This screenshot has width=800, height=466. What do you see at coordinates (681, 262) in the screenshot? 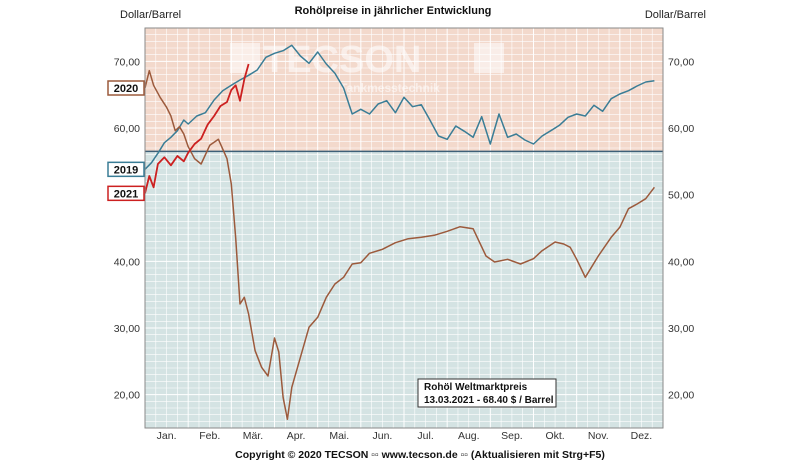
I see `y-tick-label-right: 40,00` at bounding box center [681, 262].